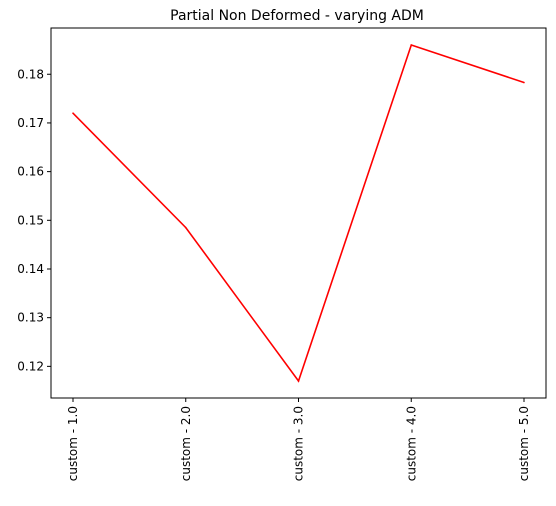 The width and height of the screenshot is (556, 506). Describe the element at coordinates (299, 443) in the screenshot. I see `x-tick-label: custom - 3.0` at that location.